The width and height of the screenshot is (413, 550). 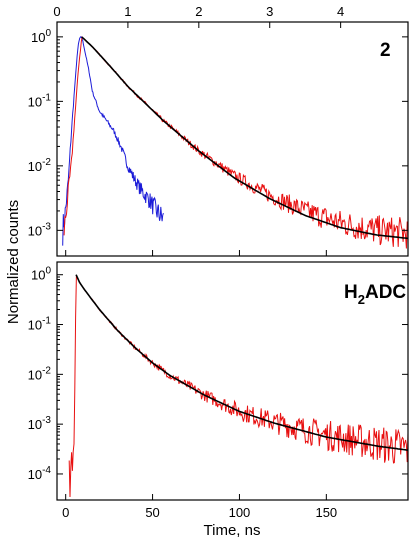 I want to click on top-x-tick-label: 0, so click(x=56, y=11).